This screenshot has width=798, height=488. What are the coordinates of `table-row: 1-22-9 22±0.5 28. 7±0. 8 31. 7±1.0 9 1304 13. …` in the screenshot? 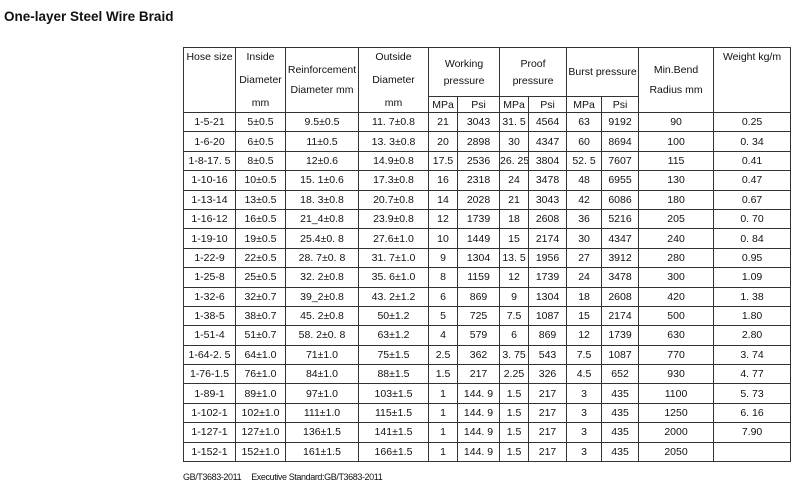 It's located at (487, 258).